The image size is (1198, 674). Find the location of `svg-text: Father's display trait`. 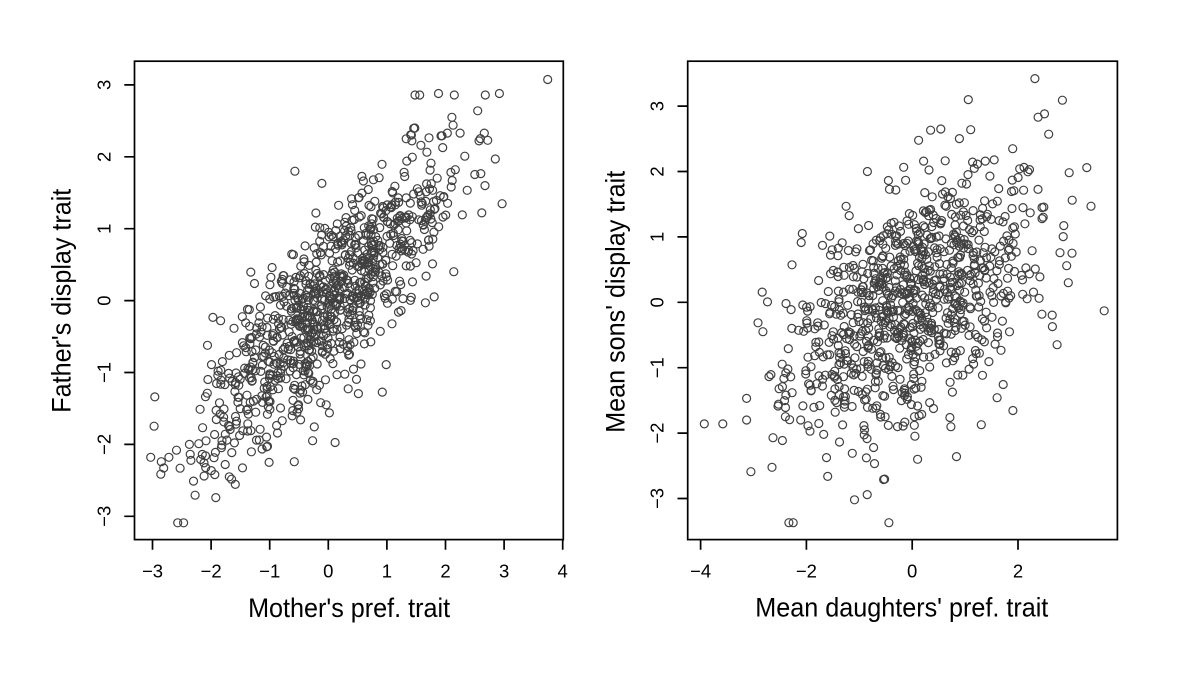

svg-text: Father's display trait is located at coordinates (62, 300).